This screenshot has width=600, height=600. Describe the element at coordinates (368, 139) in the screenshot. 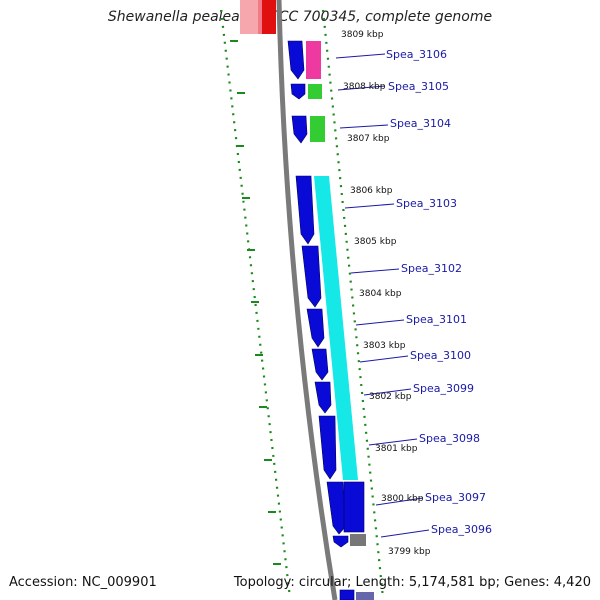

I see `scale-label: 3807 kbp` at that location.